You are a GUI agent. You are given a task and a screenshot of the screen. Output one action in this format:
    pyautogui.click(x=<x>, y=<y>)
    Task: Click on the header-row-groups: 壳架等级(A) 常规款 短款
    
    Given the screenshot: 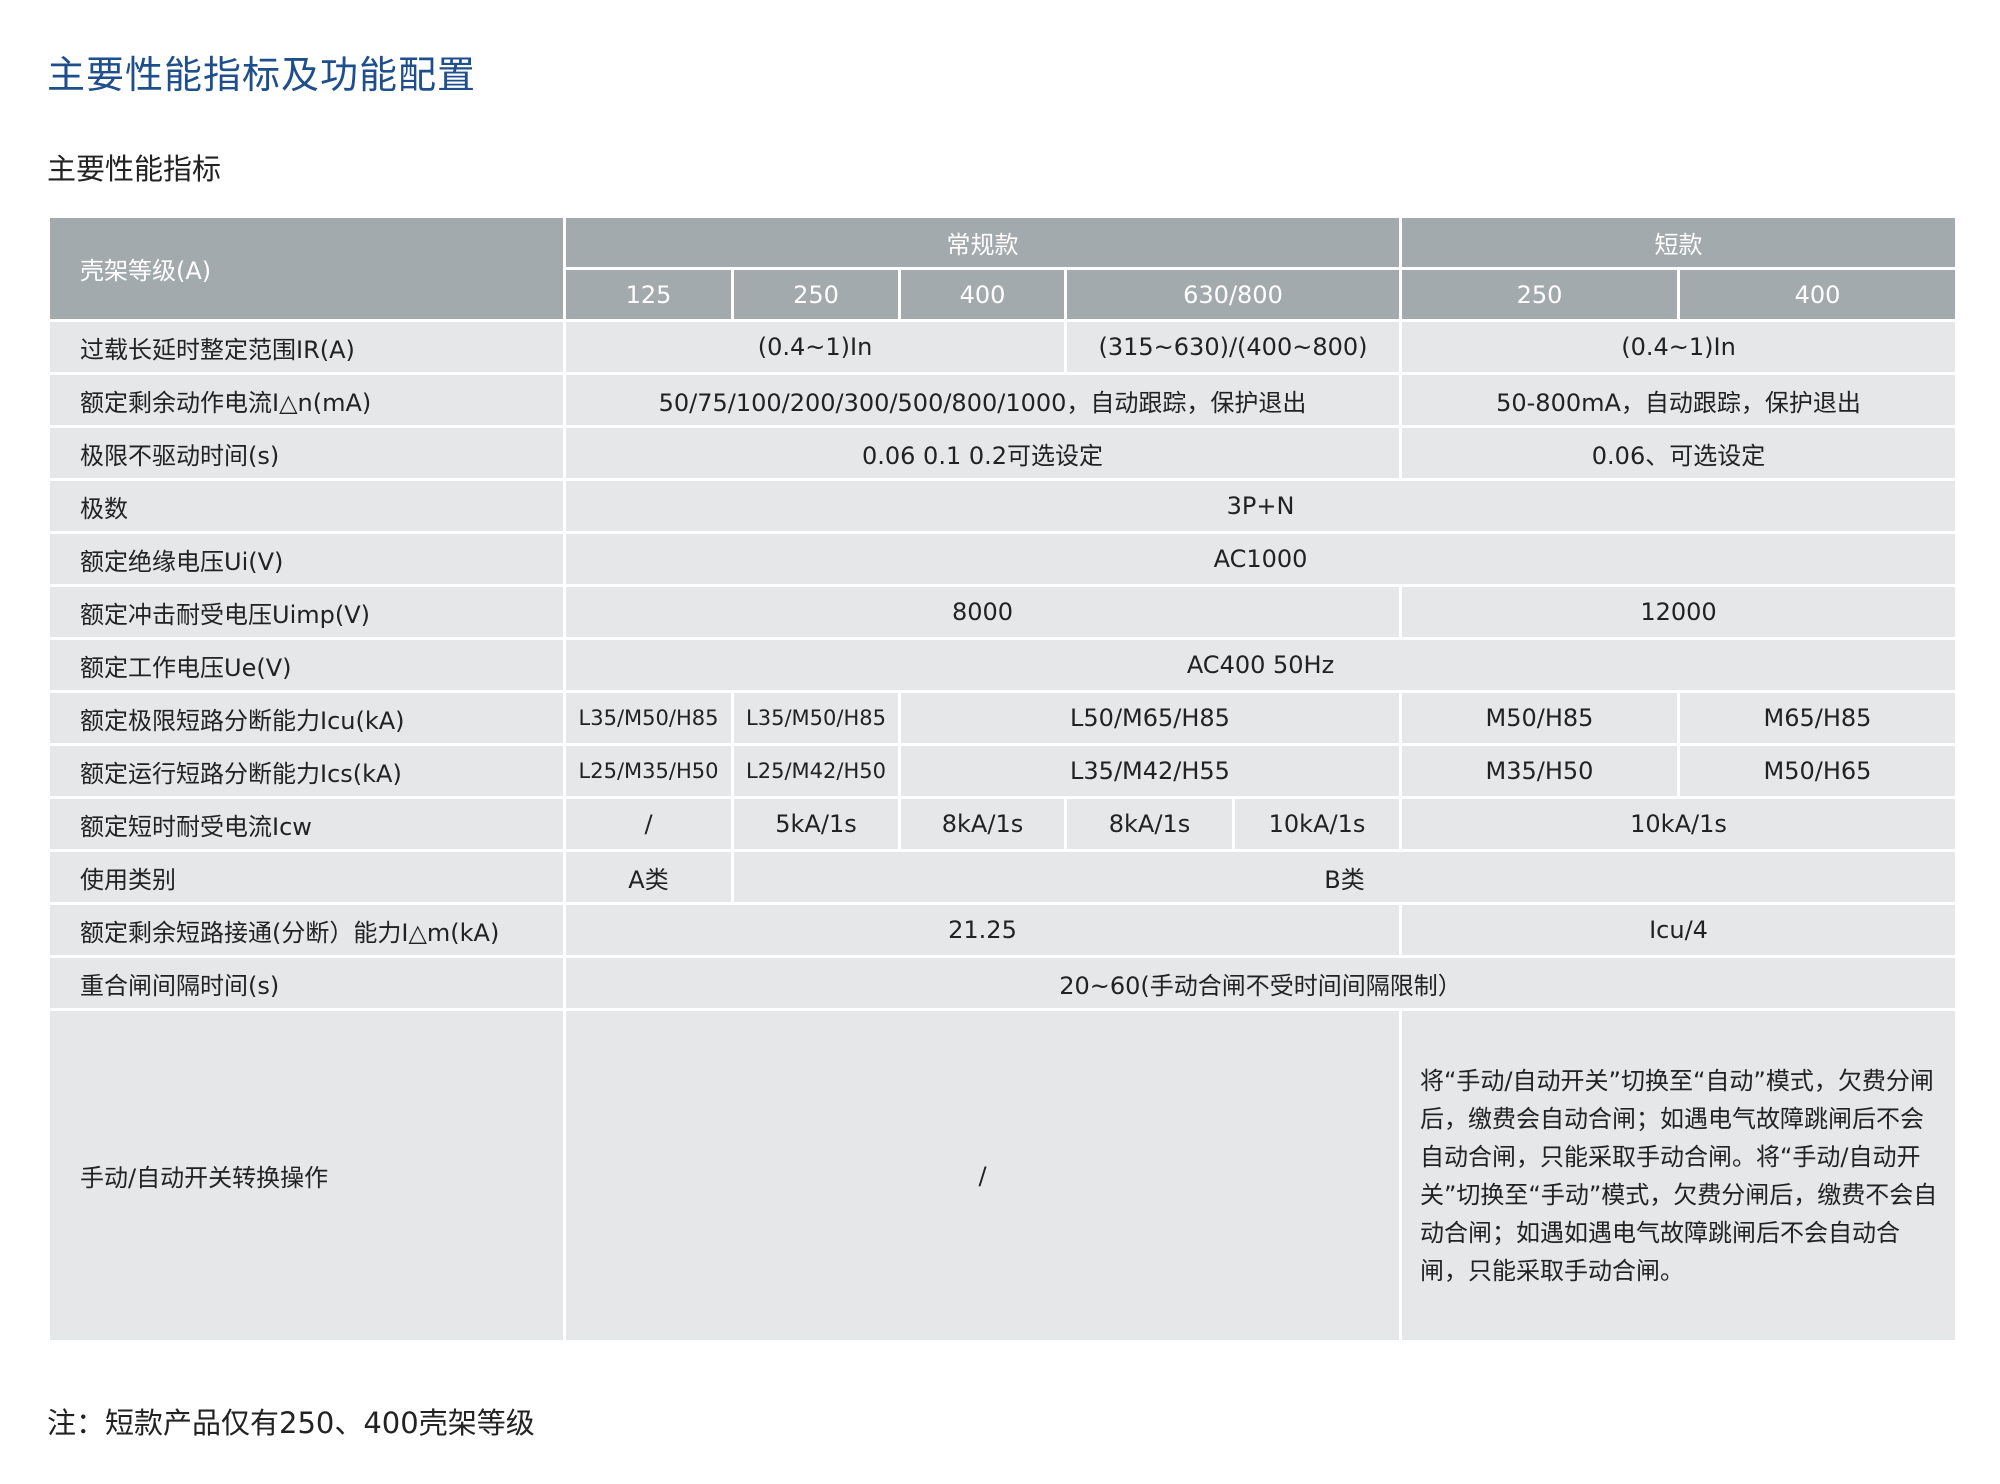 What is the action you would take?
    pyautogui.click(x=1002, y=268)
    